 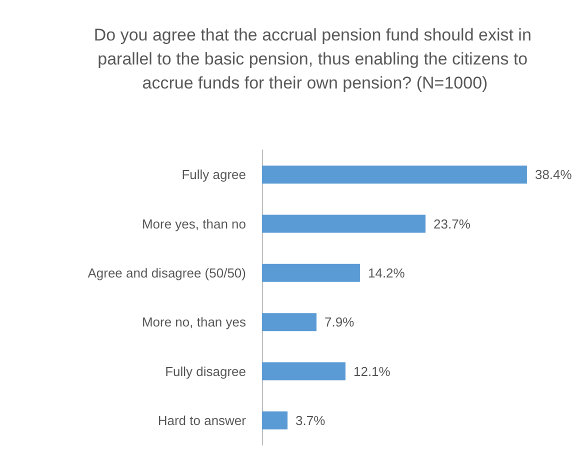 What do you see at coordinates (452, 224) in the screenshot?
I see `data-label: 23.7%` at bounding box center [452, 224].